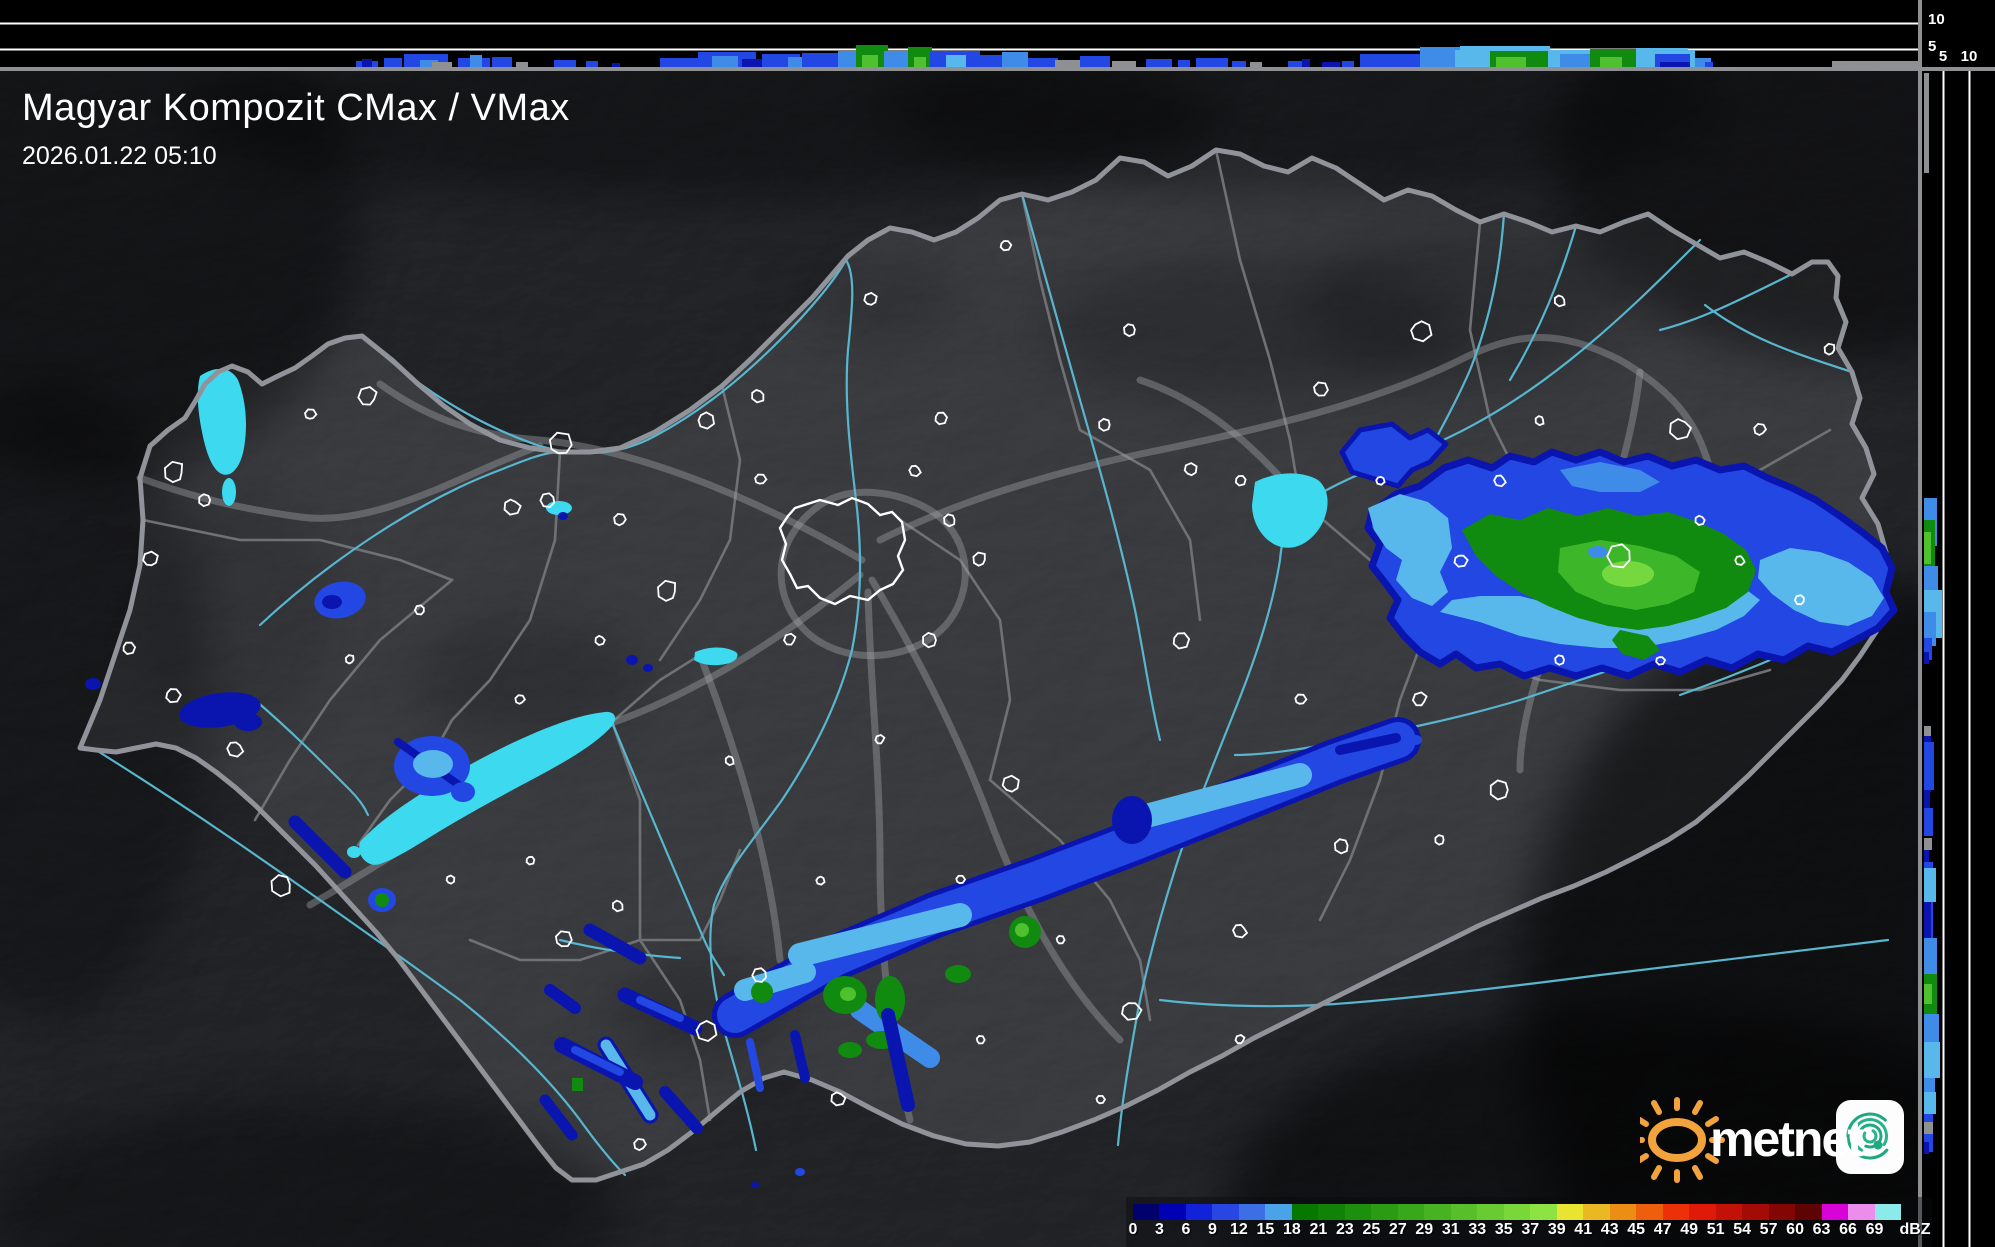 The image size is (1995, 1247). I want to click on legend-tick-label: 3, so click(1159, 1229).